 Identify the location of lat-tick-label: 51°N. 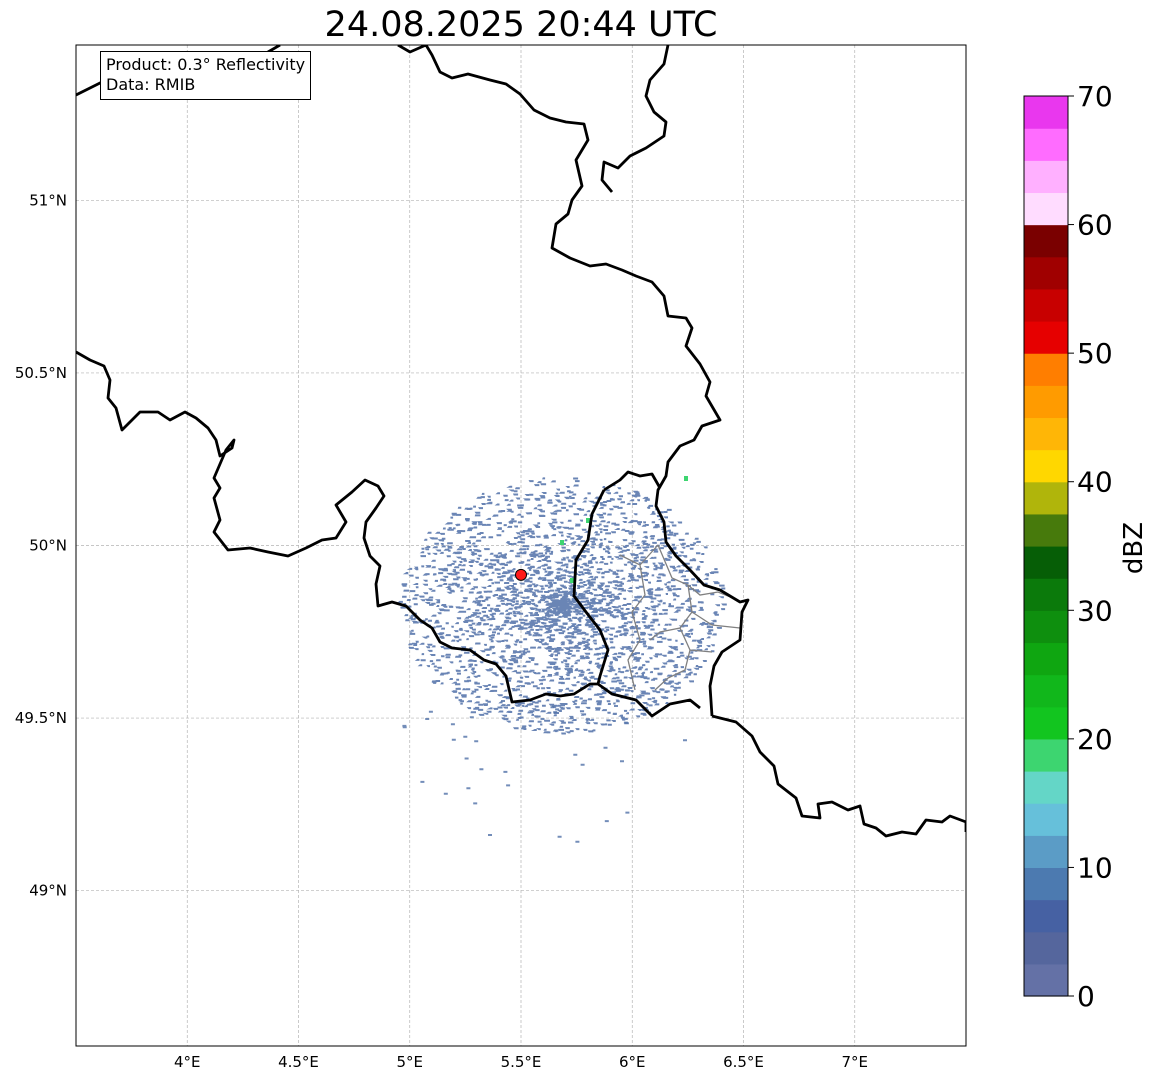
(48, 200).